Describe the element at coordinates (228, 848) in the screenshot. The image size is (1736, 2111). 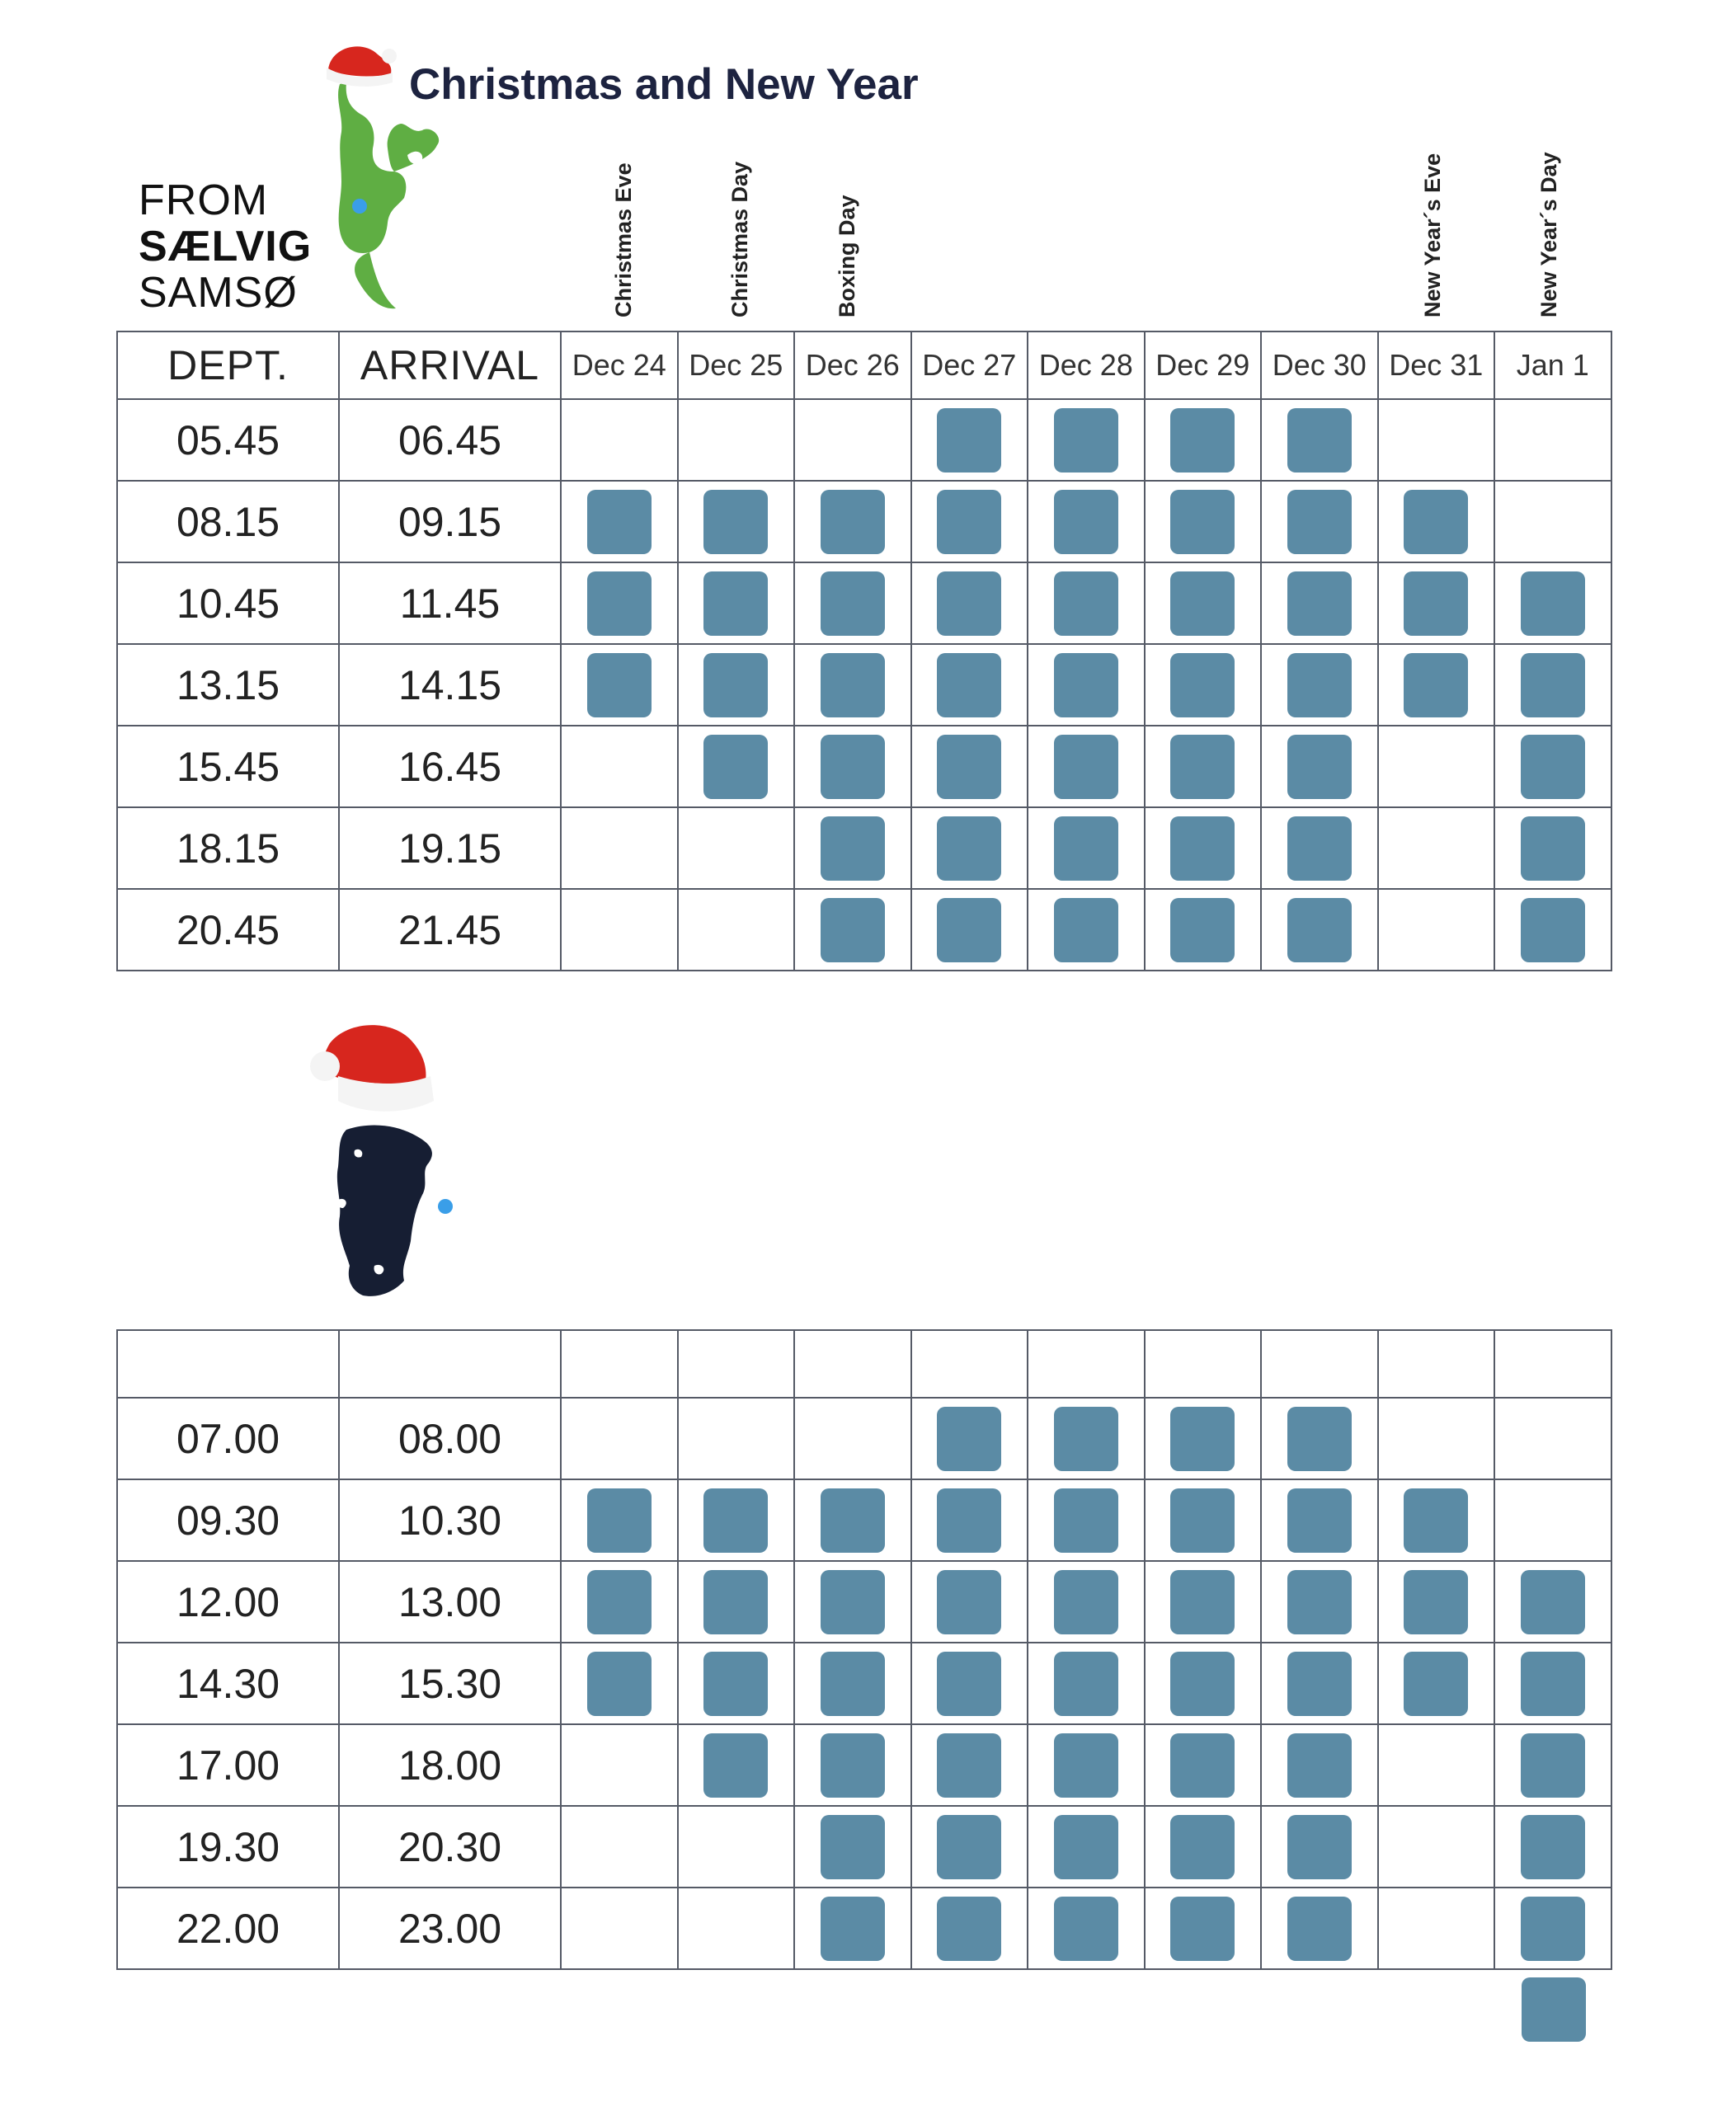
I see `departure-time: 18.15` at that location.